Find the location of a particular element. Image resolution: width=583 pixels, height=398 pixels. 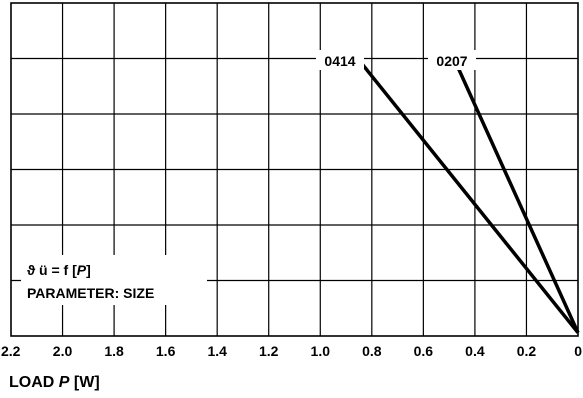

x-tick-label: 0.4 is located at coordinates (475, 351).